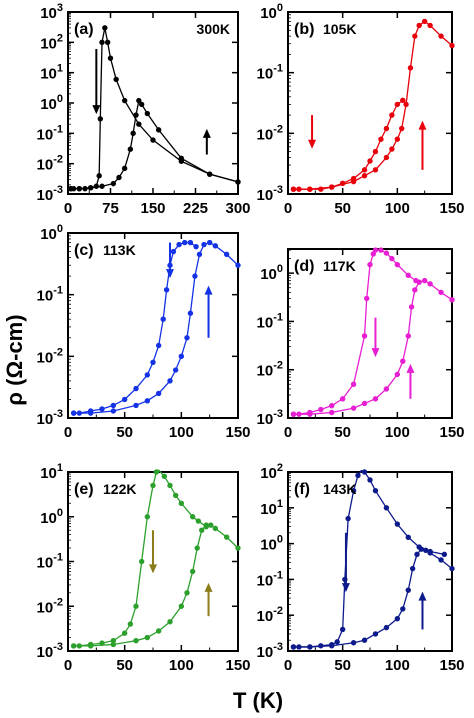  What do you see at coordinates (51, 472) in the screenshot?
I see `y-tick-label: 10¹` at bounding box center [51, 472].